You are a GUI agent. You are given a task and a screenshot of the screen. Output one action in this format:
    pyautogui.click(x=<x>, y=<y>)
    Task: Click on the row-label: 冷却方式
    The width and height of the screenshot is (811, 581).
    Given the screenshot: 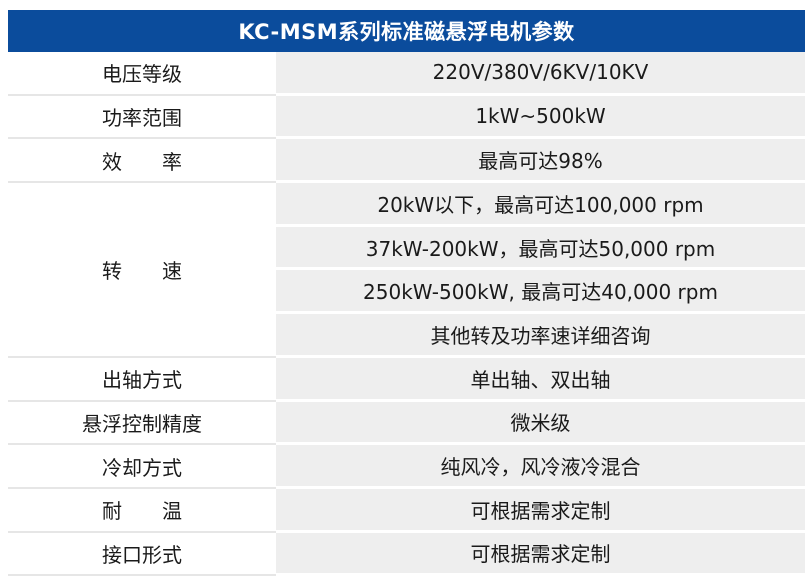 What is the action you would take?
    pyautogui.click(x=142, y=467)
    